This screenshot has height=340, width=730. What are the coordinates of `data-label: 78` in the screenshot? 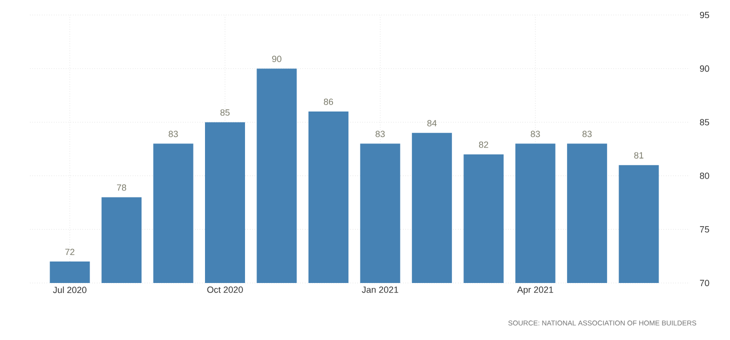 It's located at (121, 187).